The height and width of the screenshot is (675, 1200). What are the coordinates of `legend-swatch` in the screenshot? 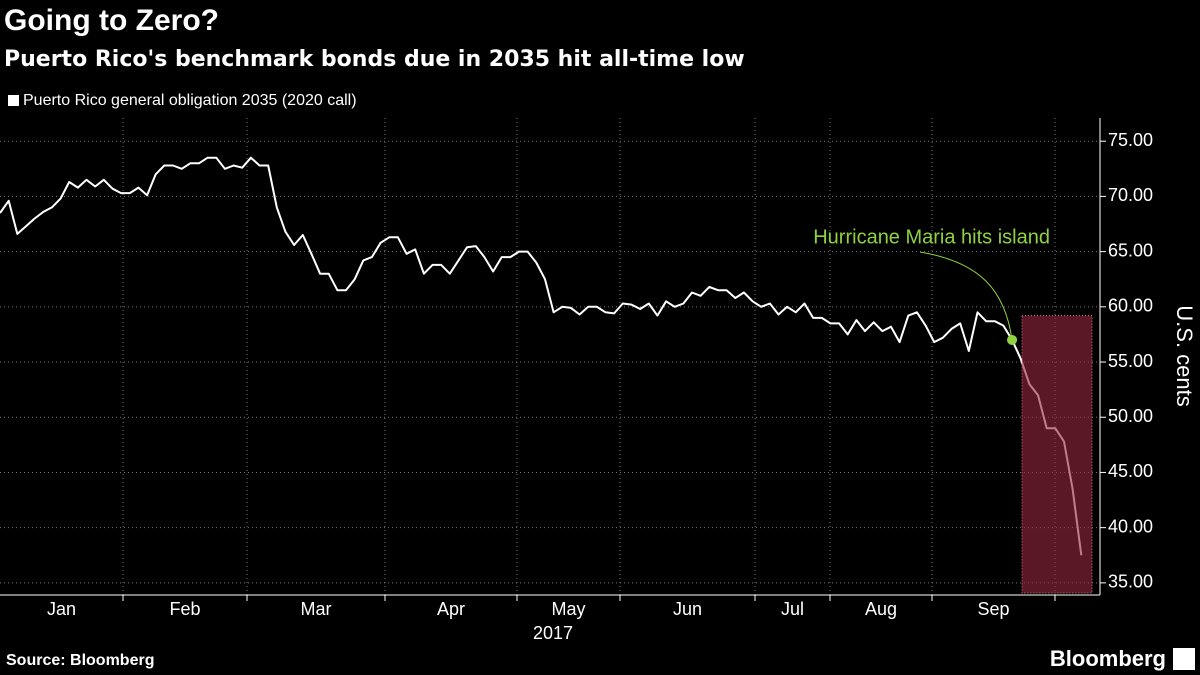 It's located at (13, 100).